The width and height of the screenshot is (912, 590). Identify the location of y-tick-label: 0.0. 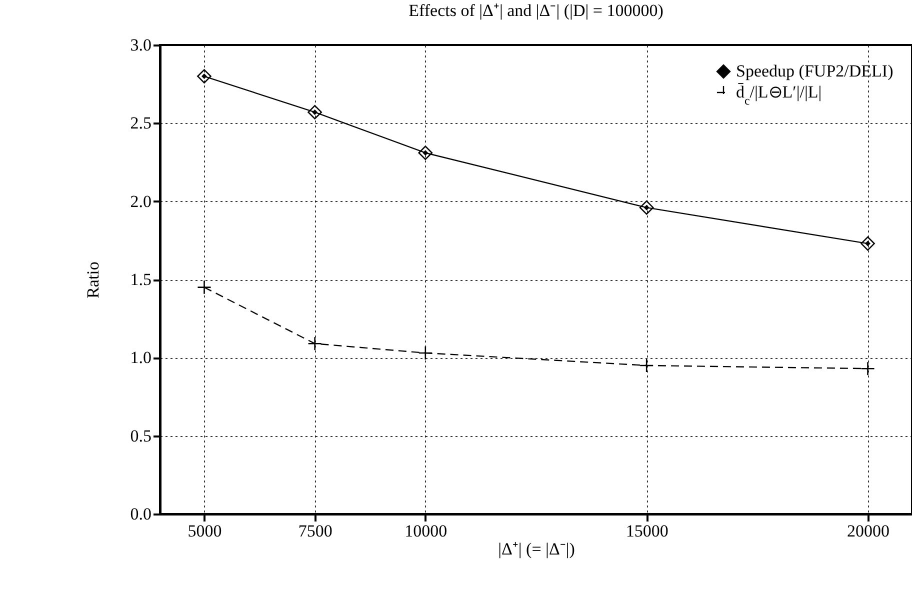
(141, 514).